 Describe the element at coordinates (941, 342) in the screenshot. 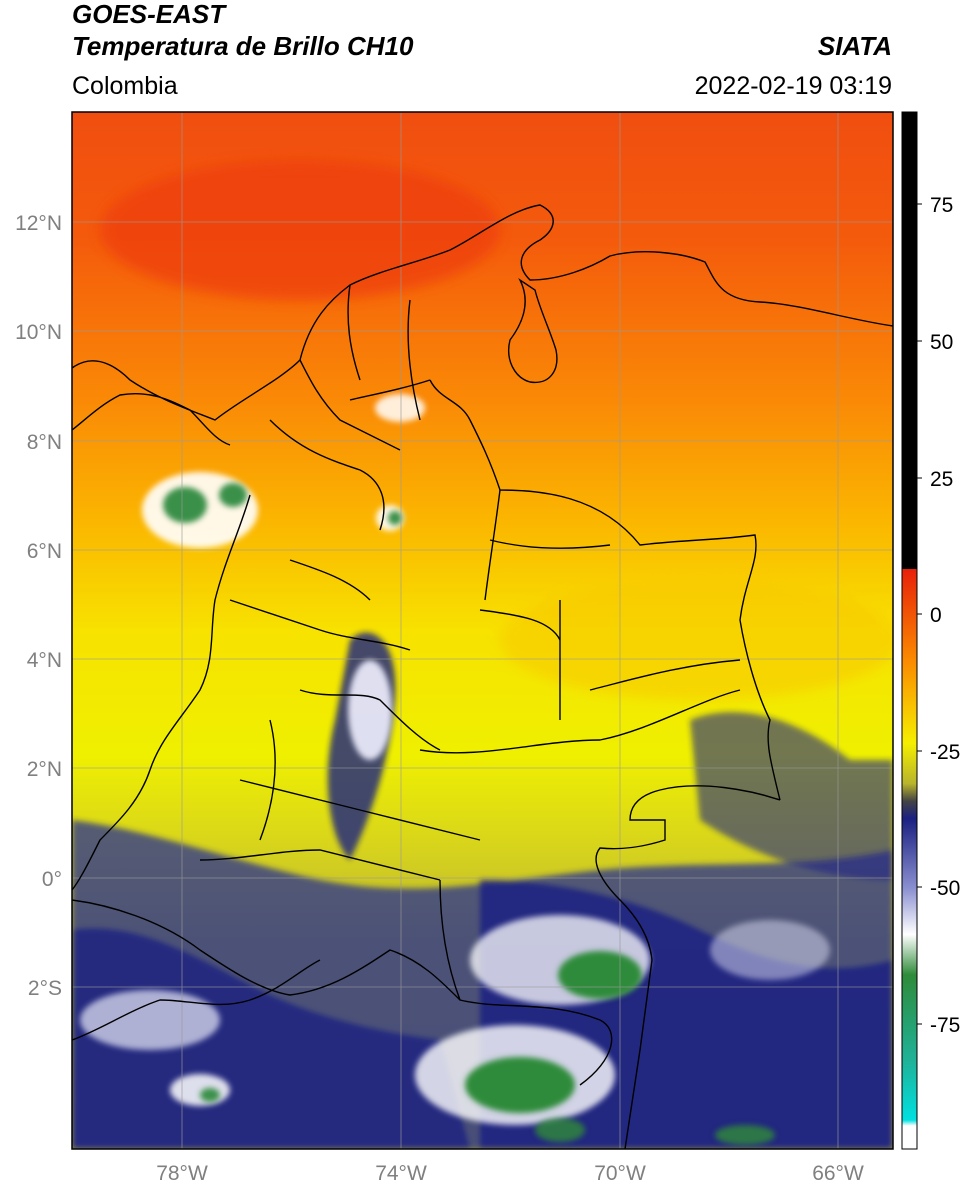

I see `colorbar-tick-label: 50` at that location.